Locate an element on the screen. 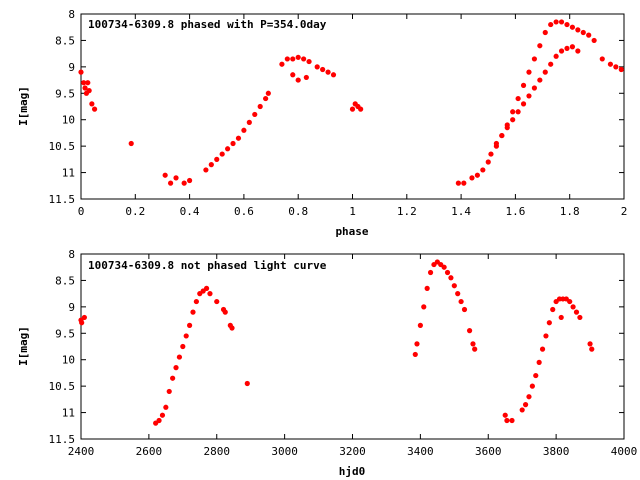 The image size is (640, 480). y-tick-label: 8.5 is located at coordinates (65, 280).